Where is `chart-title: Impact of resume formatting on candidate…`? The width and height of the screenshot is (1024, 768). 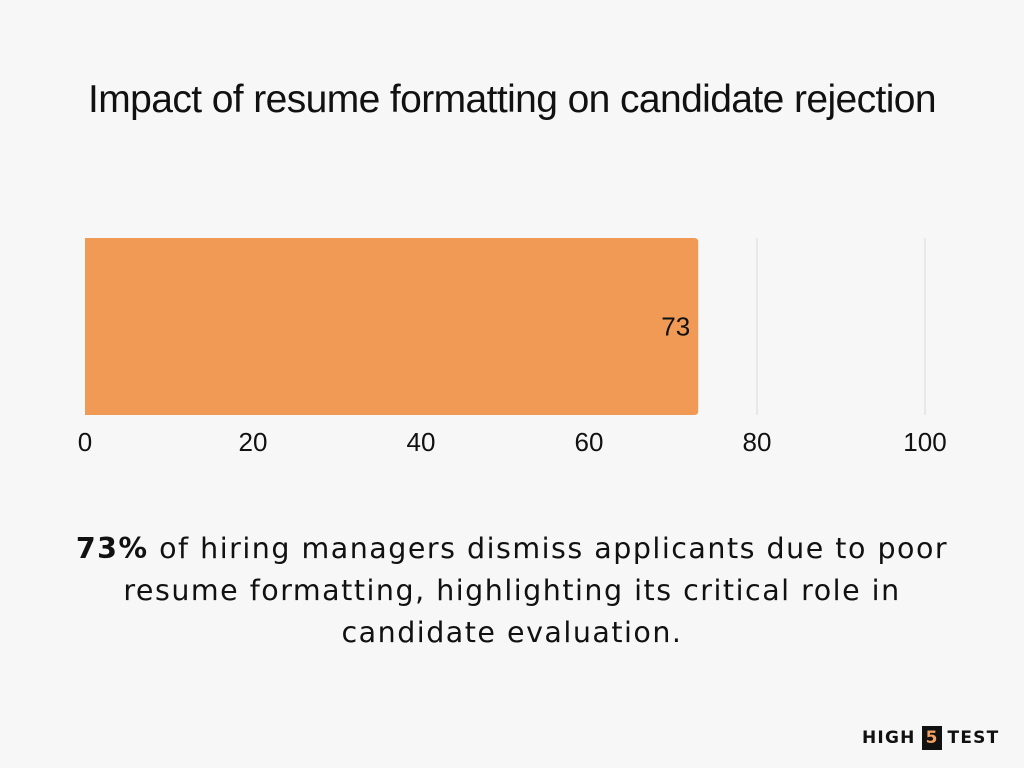 chart-title: Impact of resume formatting on candidate… is located at coordinates (512, 99).